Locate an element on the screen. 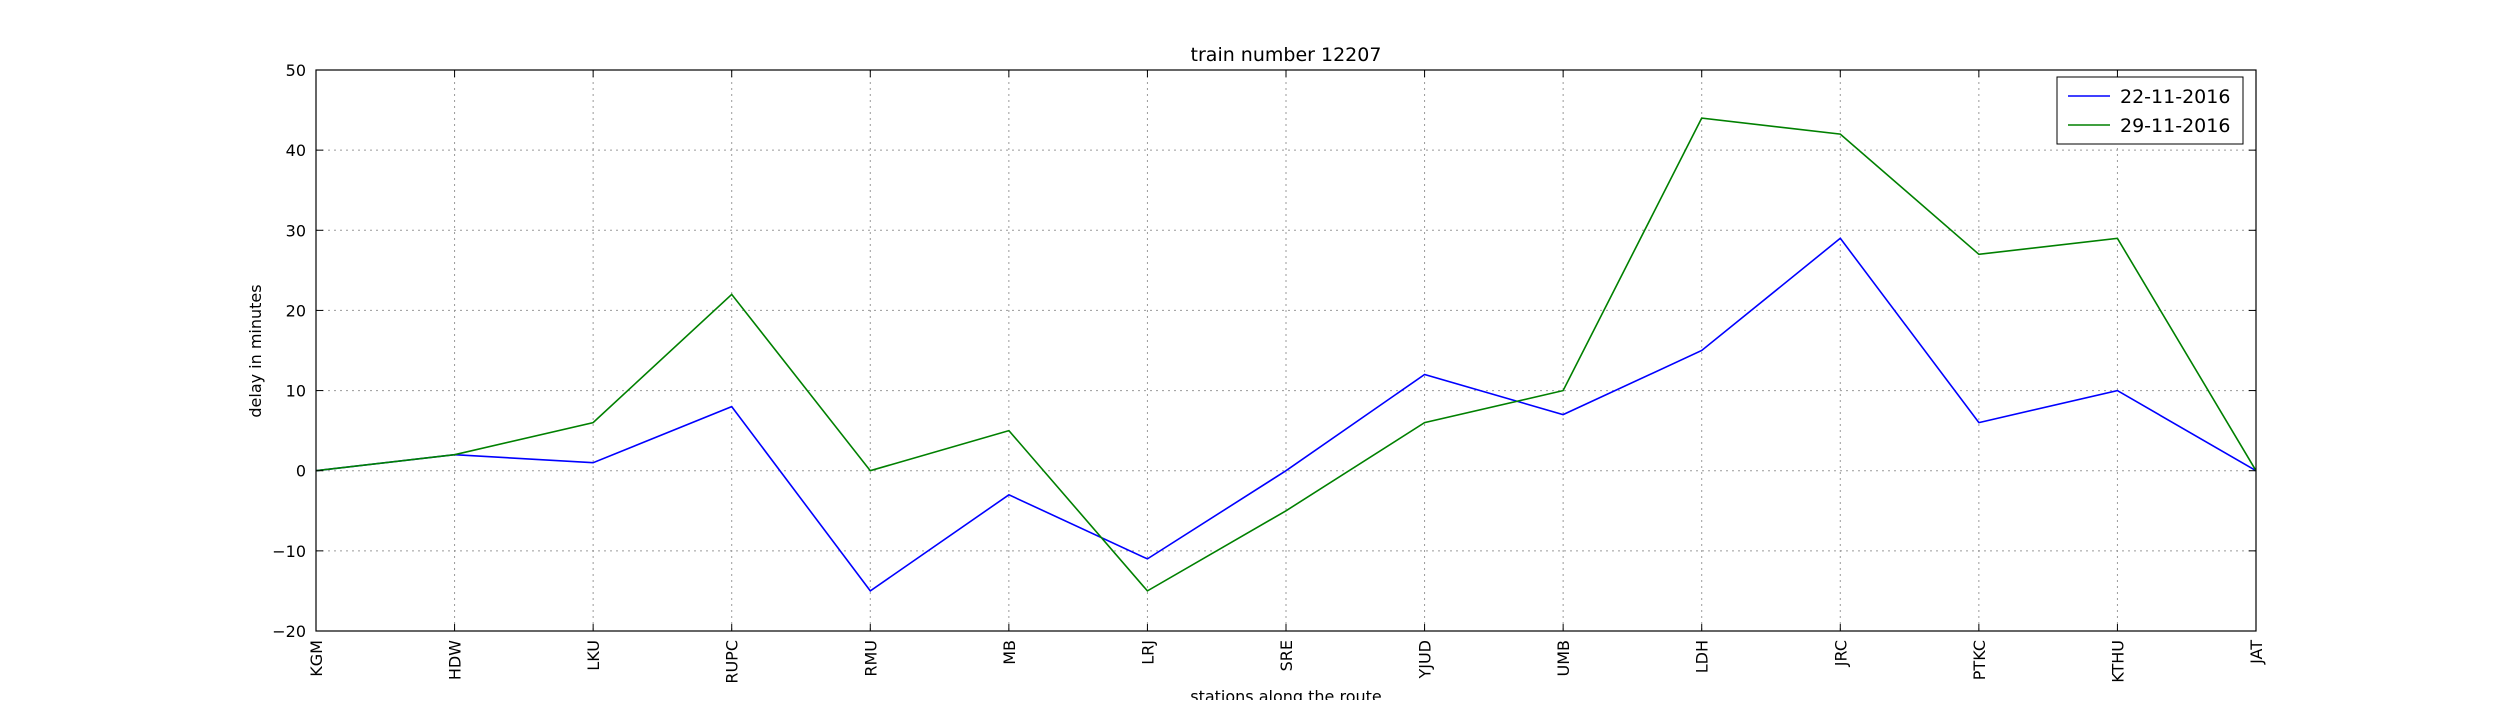 Image resolution: width=2500 pixels, height=704 pixels. x-tick-label: PTKC is located at coordinates (1979, 660).